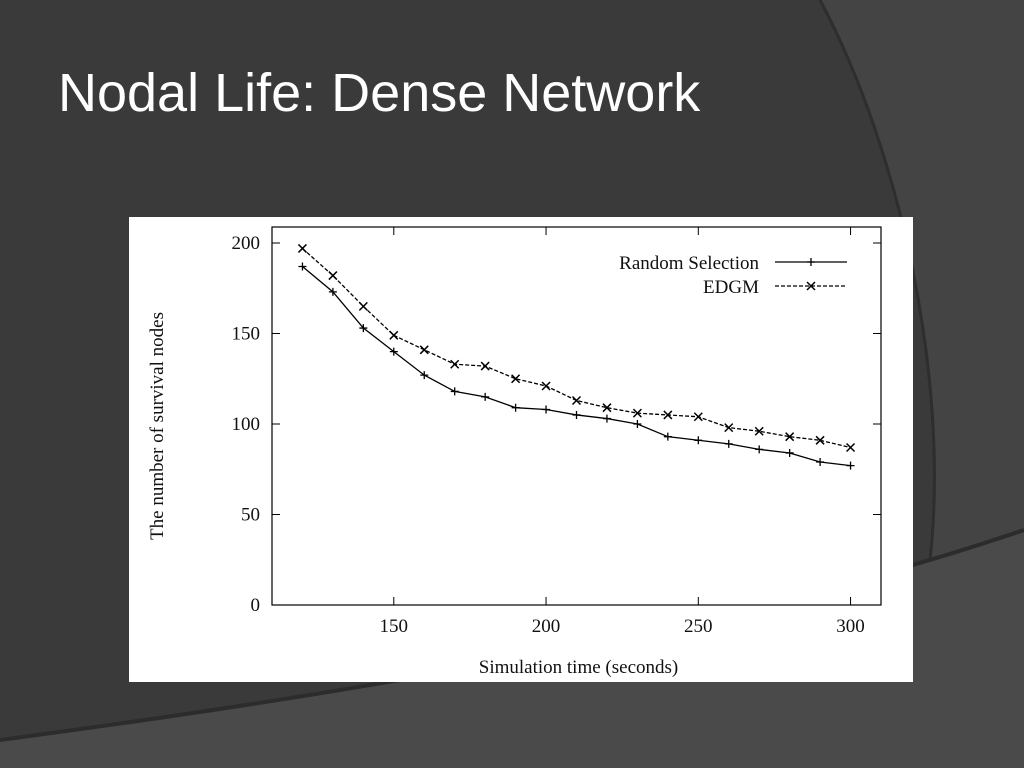 The width and height of the screenshot is (1024, 768). I want to click on legend-label: EDGM, so click(731, 287).